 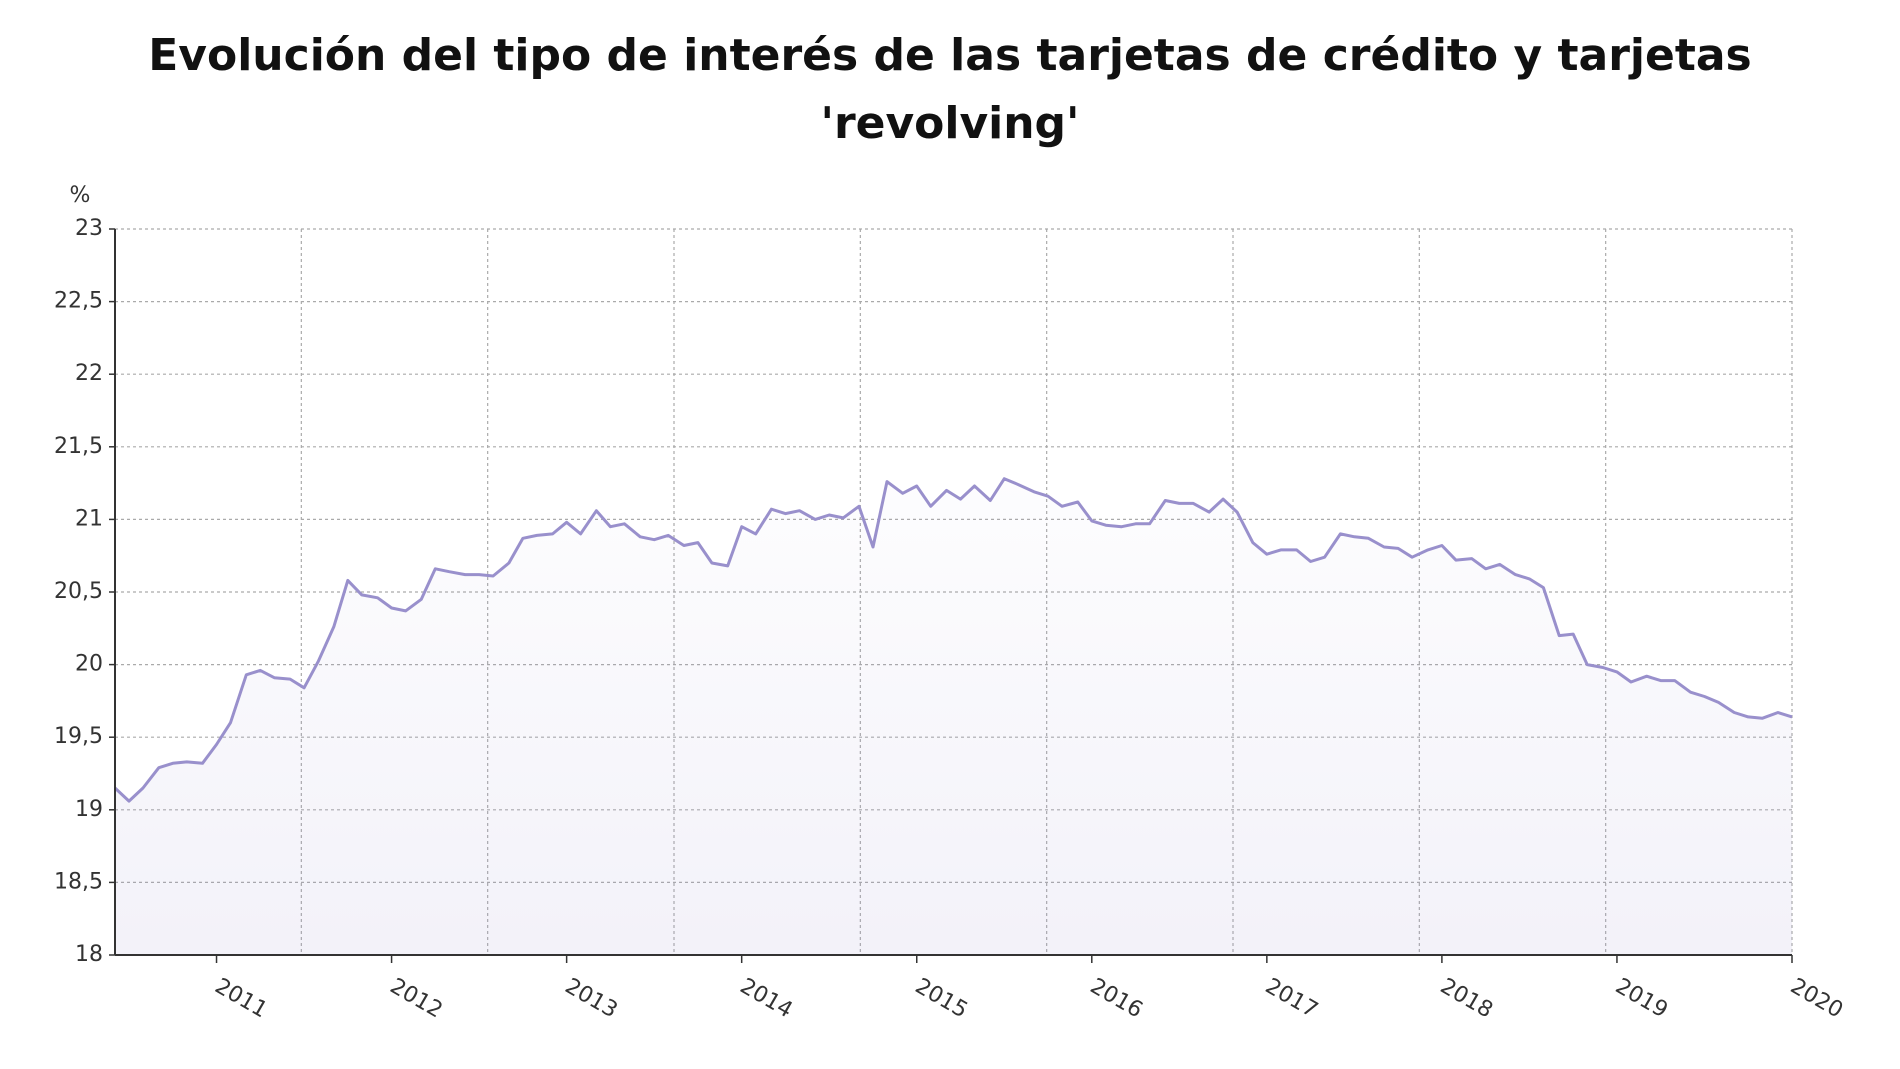 I want to click on x-tick-label: 2012, so click(x=416, y=999).